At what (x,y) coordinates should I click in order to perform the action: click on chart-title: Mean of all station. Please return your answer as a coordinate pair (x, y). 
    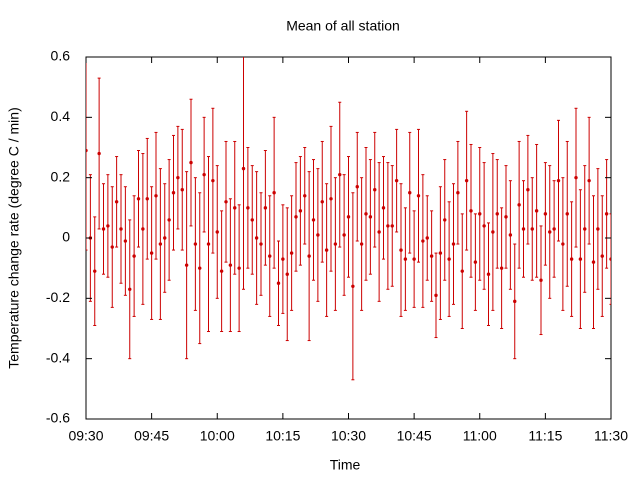
    Looking at the image, I should click on (343, 26).